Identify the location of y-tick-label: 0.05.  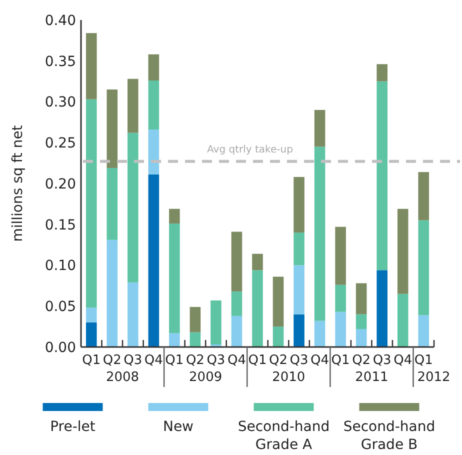
(60, 307).